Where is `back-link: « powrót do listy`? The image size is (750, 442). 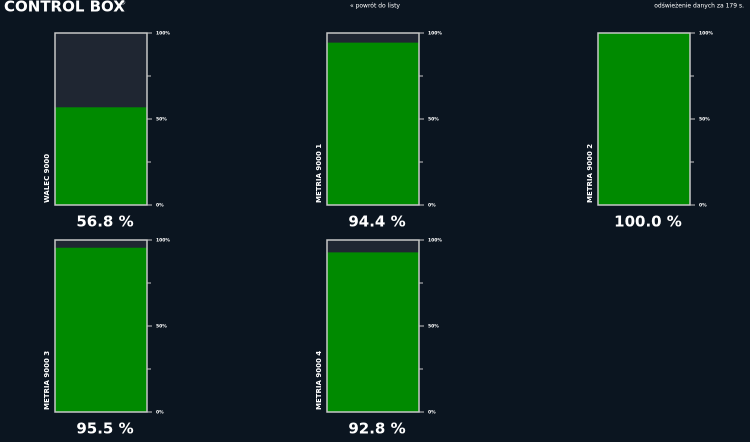
back-link: « powrót do listy is located at coordinates (375, 6).